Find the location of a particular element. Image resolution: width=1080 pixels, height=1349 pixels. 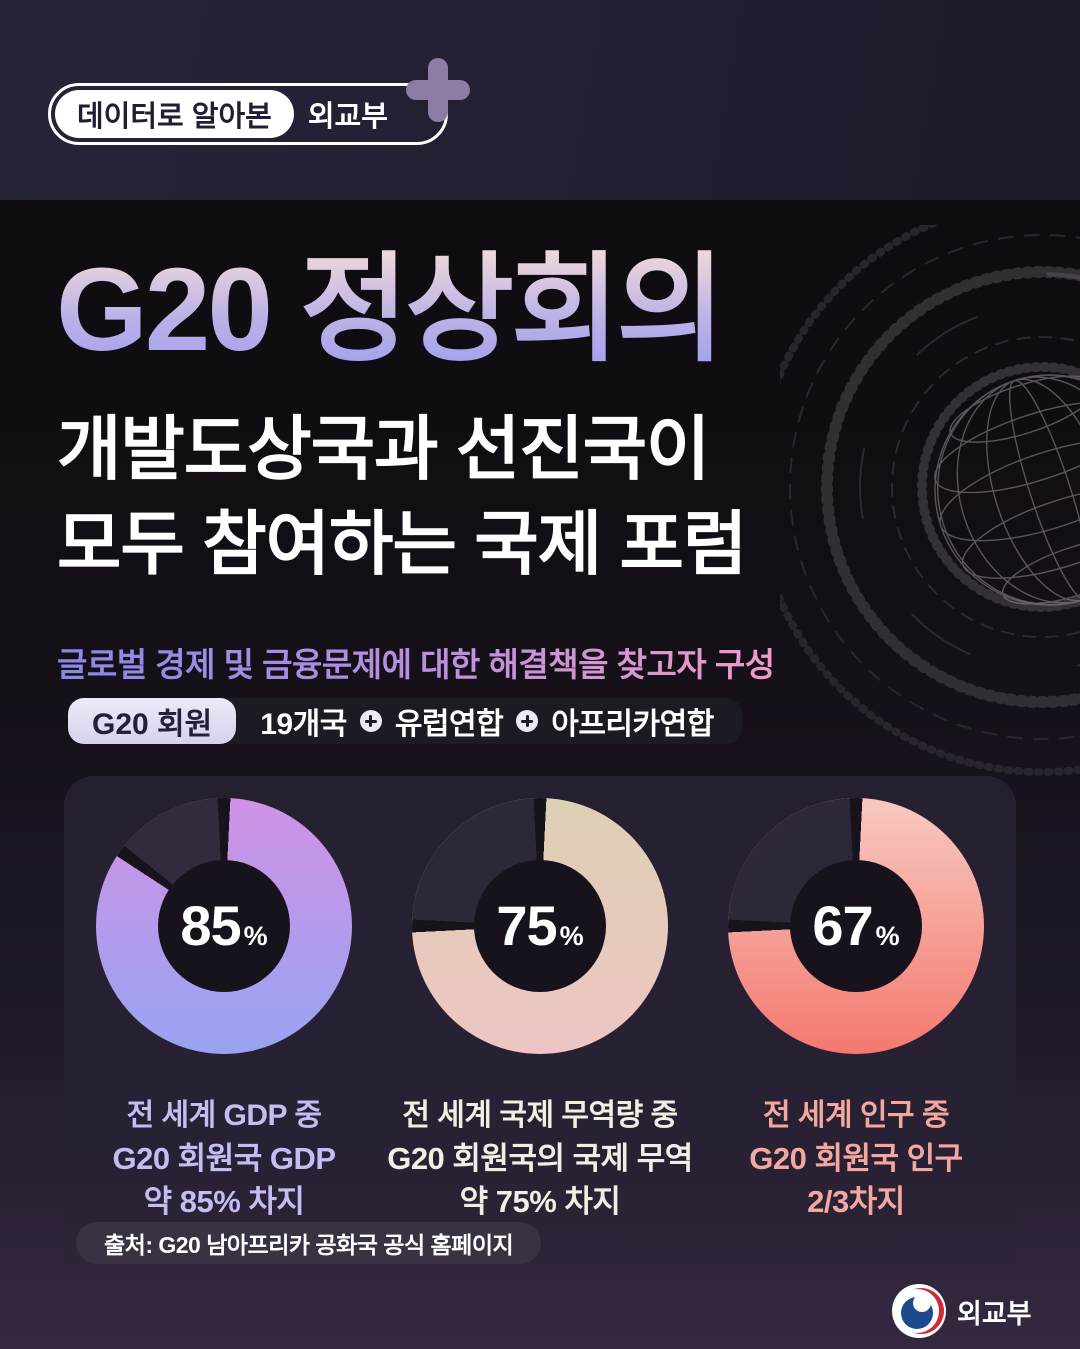

membership-item: 19개국 is located at coordinates (303, 724).